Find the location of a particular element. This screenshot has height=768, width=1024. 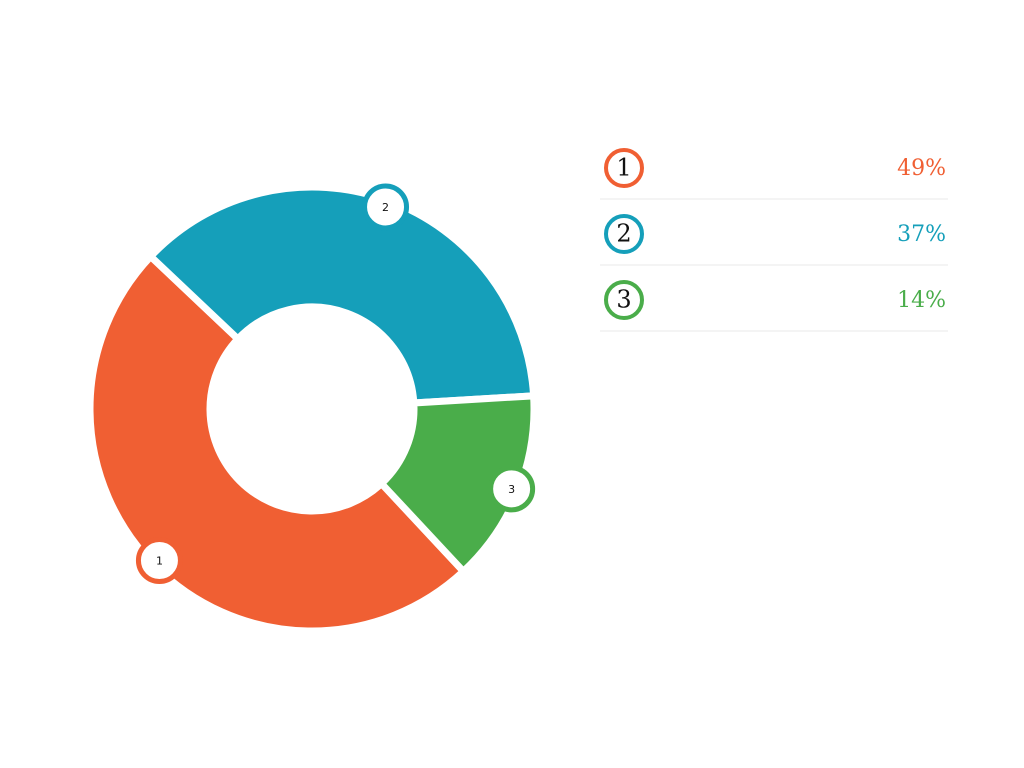

segment-badge-label: 3 is located at coordinates (511, 489).